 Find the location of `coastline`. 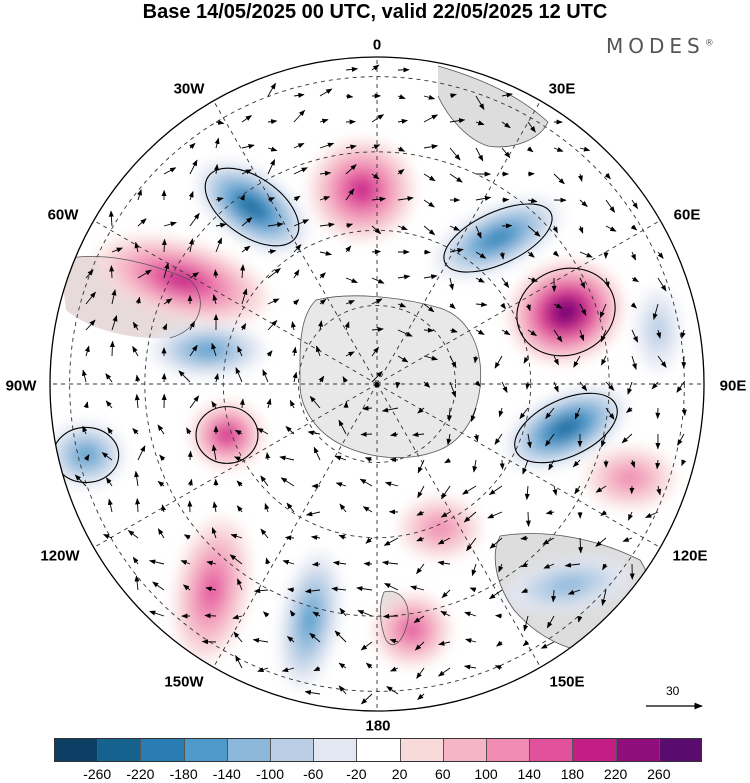

coastline is located at coordinates (390, 377).